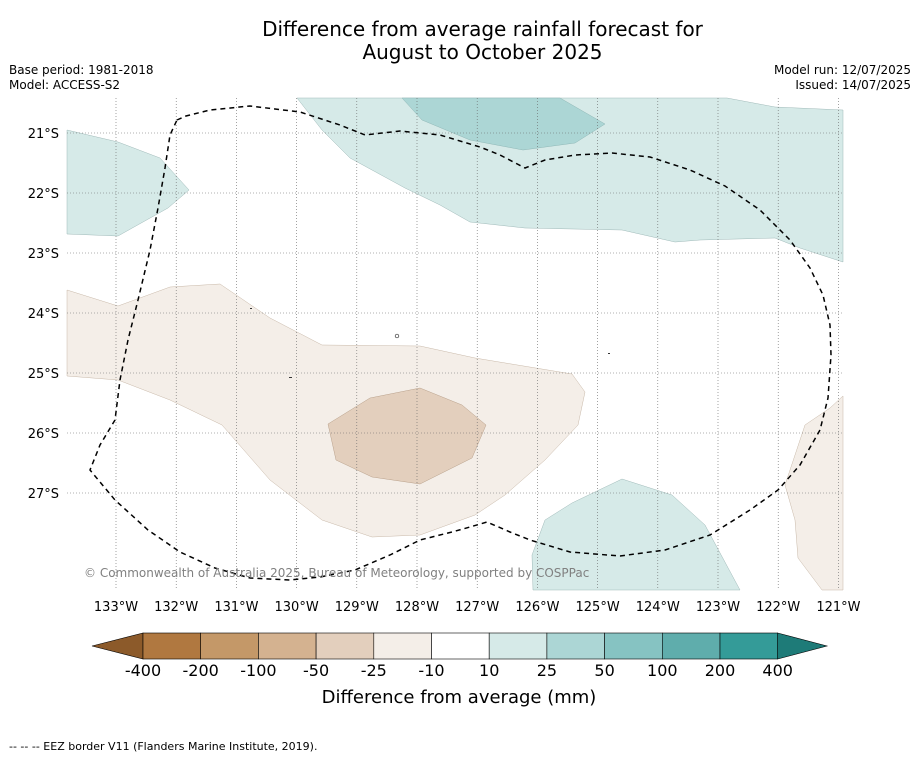  Describe the element at coordinates (842, 70) in the screenshot. I see `model-run-date: Model run: 12/07/2025` at that location.